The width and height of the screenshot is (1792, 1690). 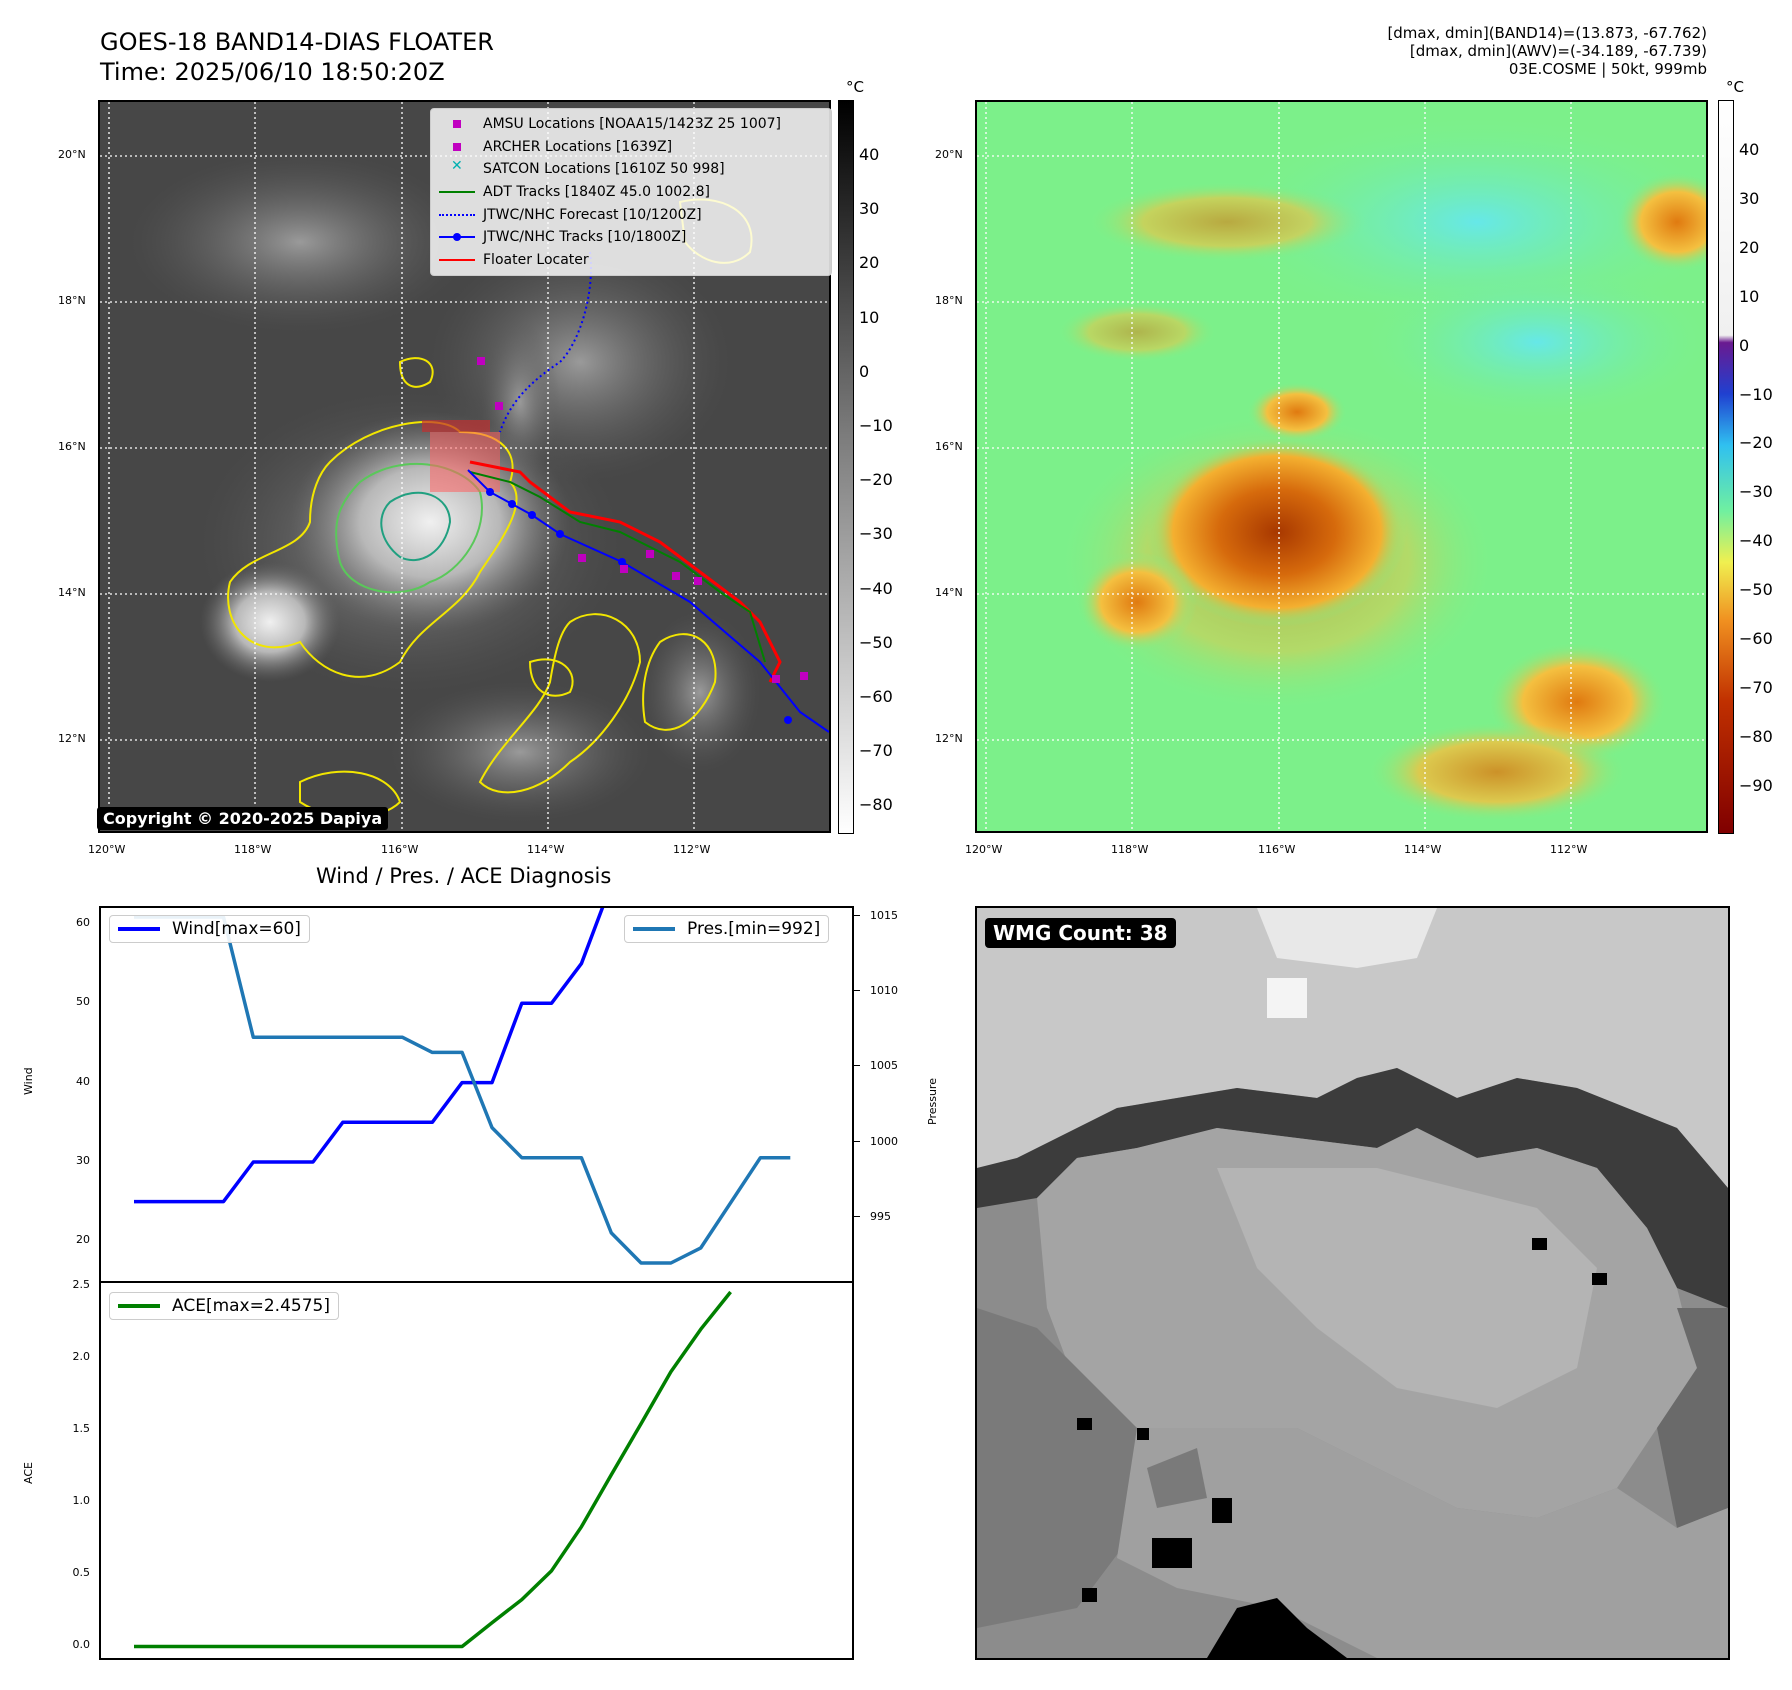 What do you see at coordinates (72, 446) in the screenshot?
I see `ir-lat-tick-2: 16°N` at bounding box center [72, 446].